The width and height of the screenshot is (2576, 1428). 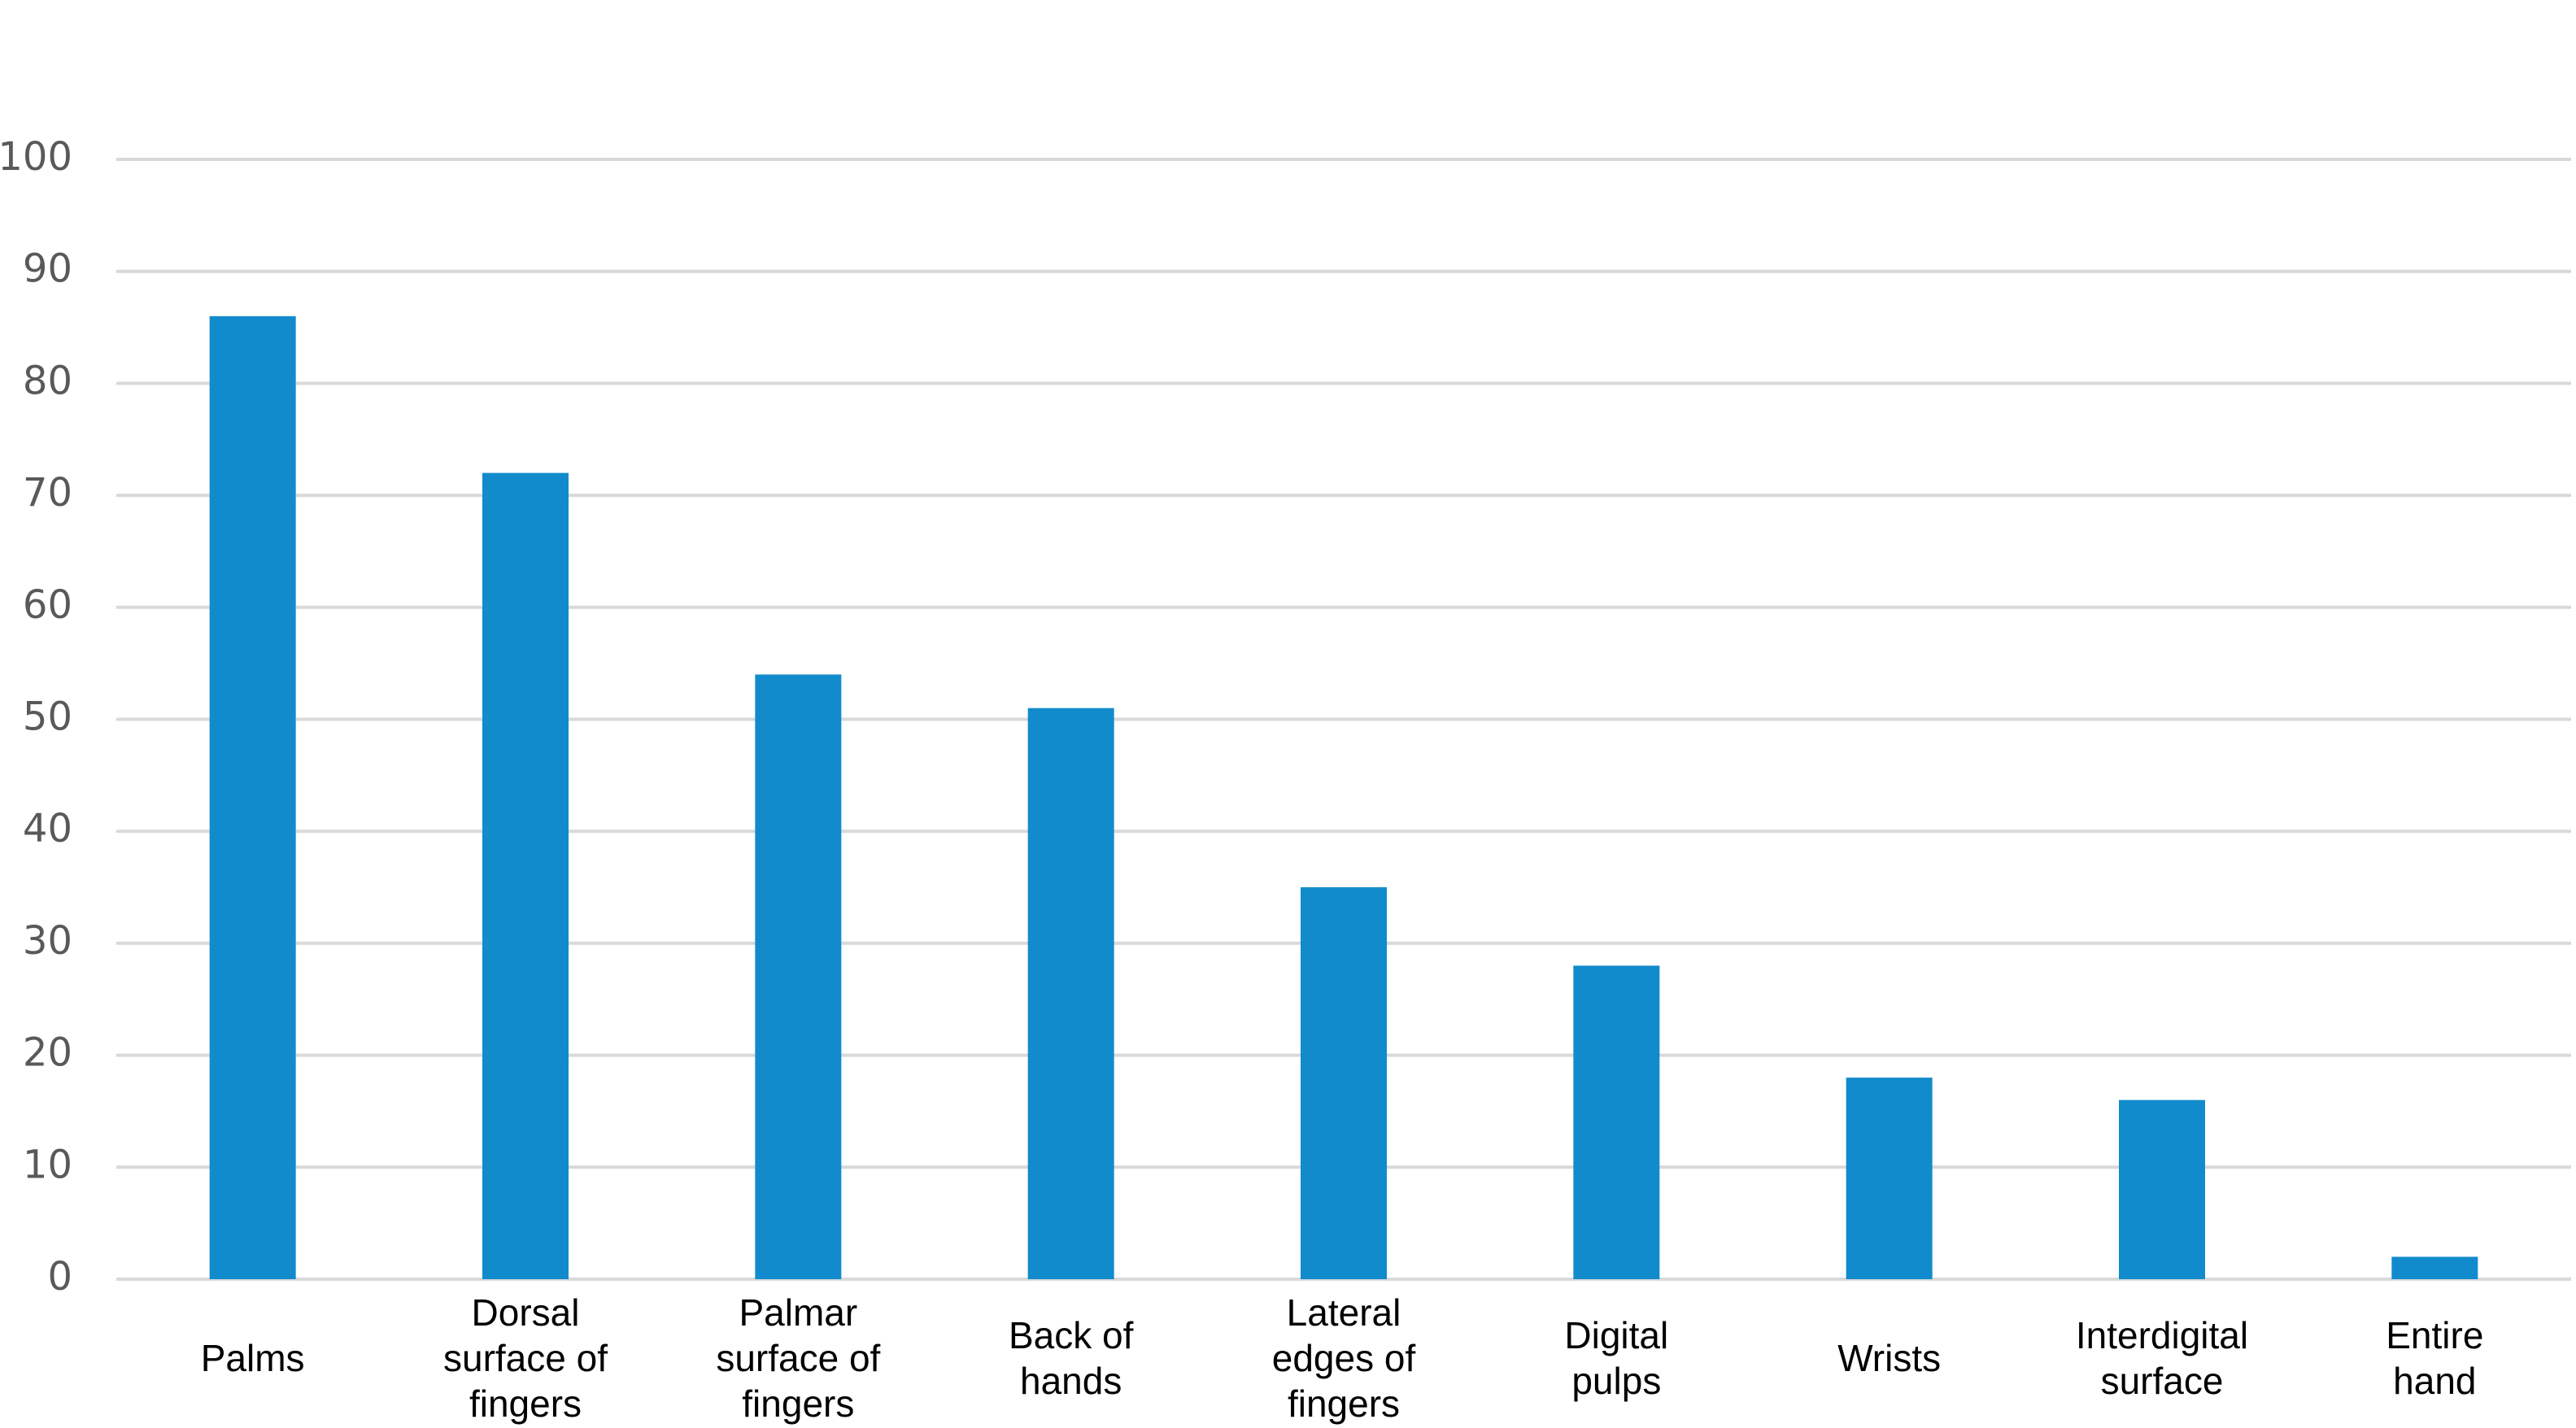 What do you see at coordinates (2435, 1358) in the screenshot?
I see `x-tick-label: Entire hand` at bounding box center [2435, 1358].